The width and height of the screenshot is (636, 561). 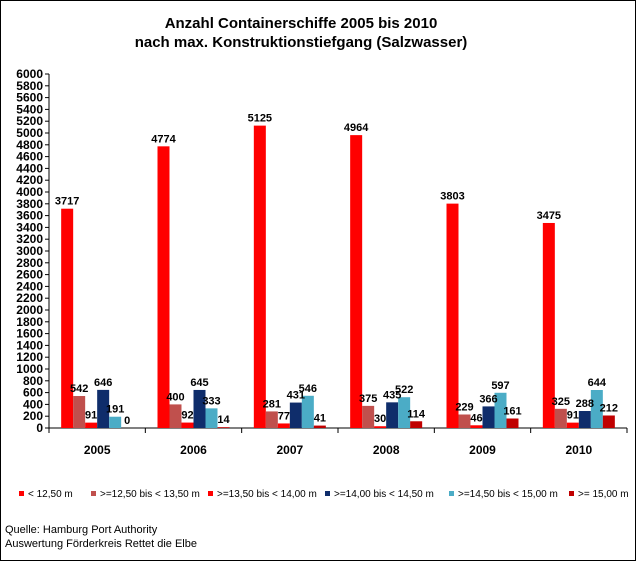 What do you see at coordinates (578, 450) in the screenshot?
I see `x-category-label: 2010` at bounding box center [578, 450].